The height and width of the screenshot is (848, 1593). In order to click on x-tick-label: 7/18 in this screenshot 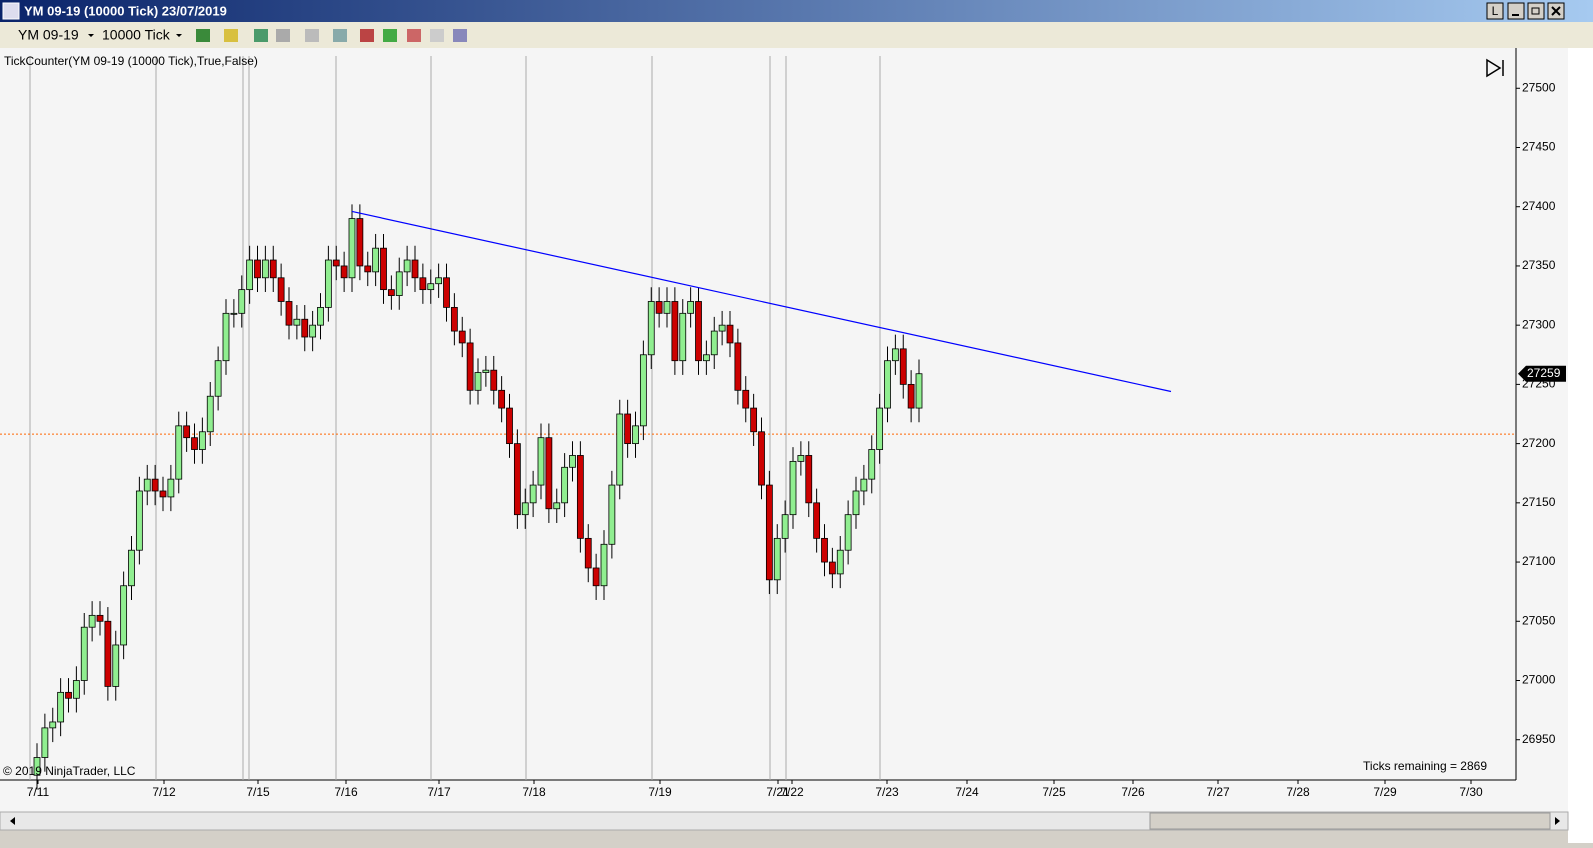, I will do `click(534, 792)`.